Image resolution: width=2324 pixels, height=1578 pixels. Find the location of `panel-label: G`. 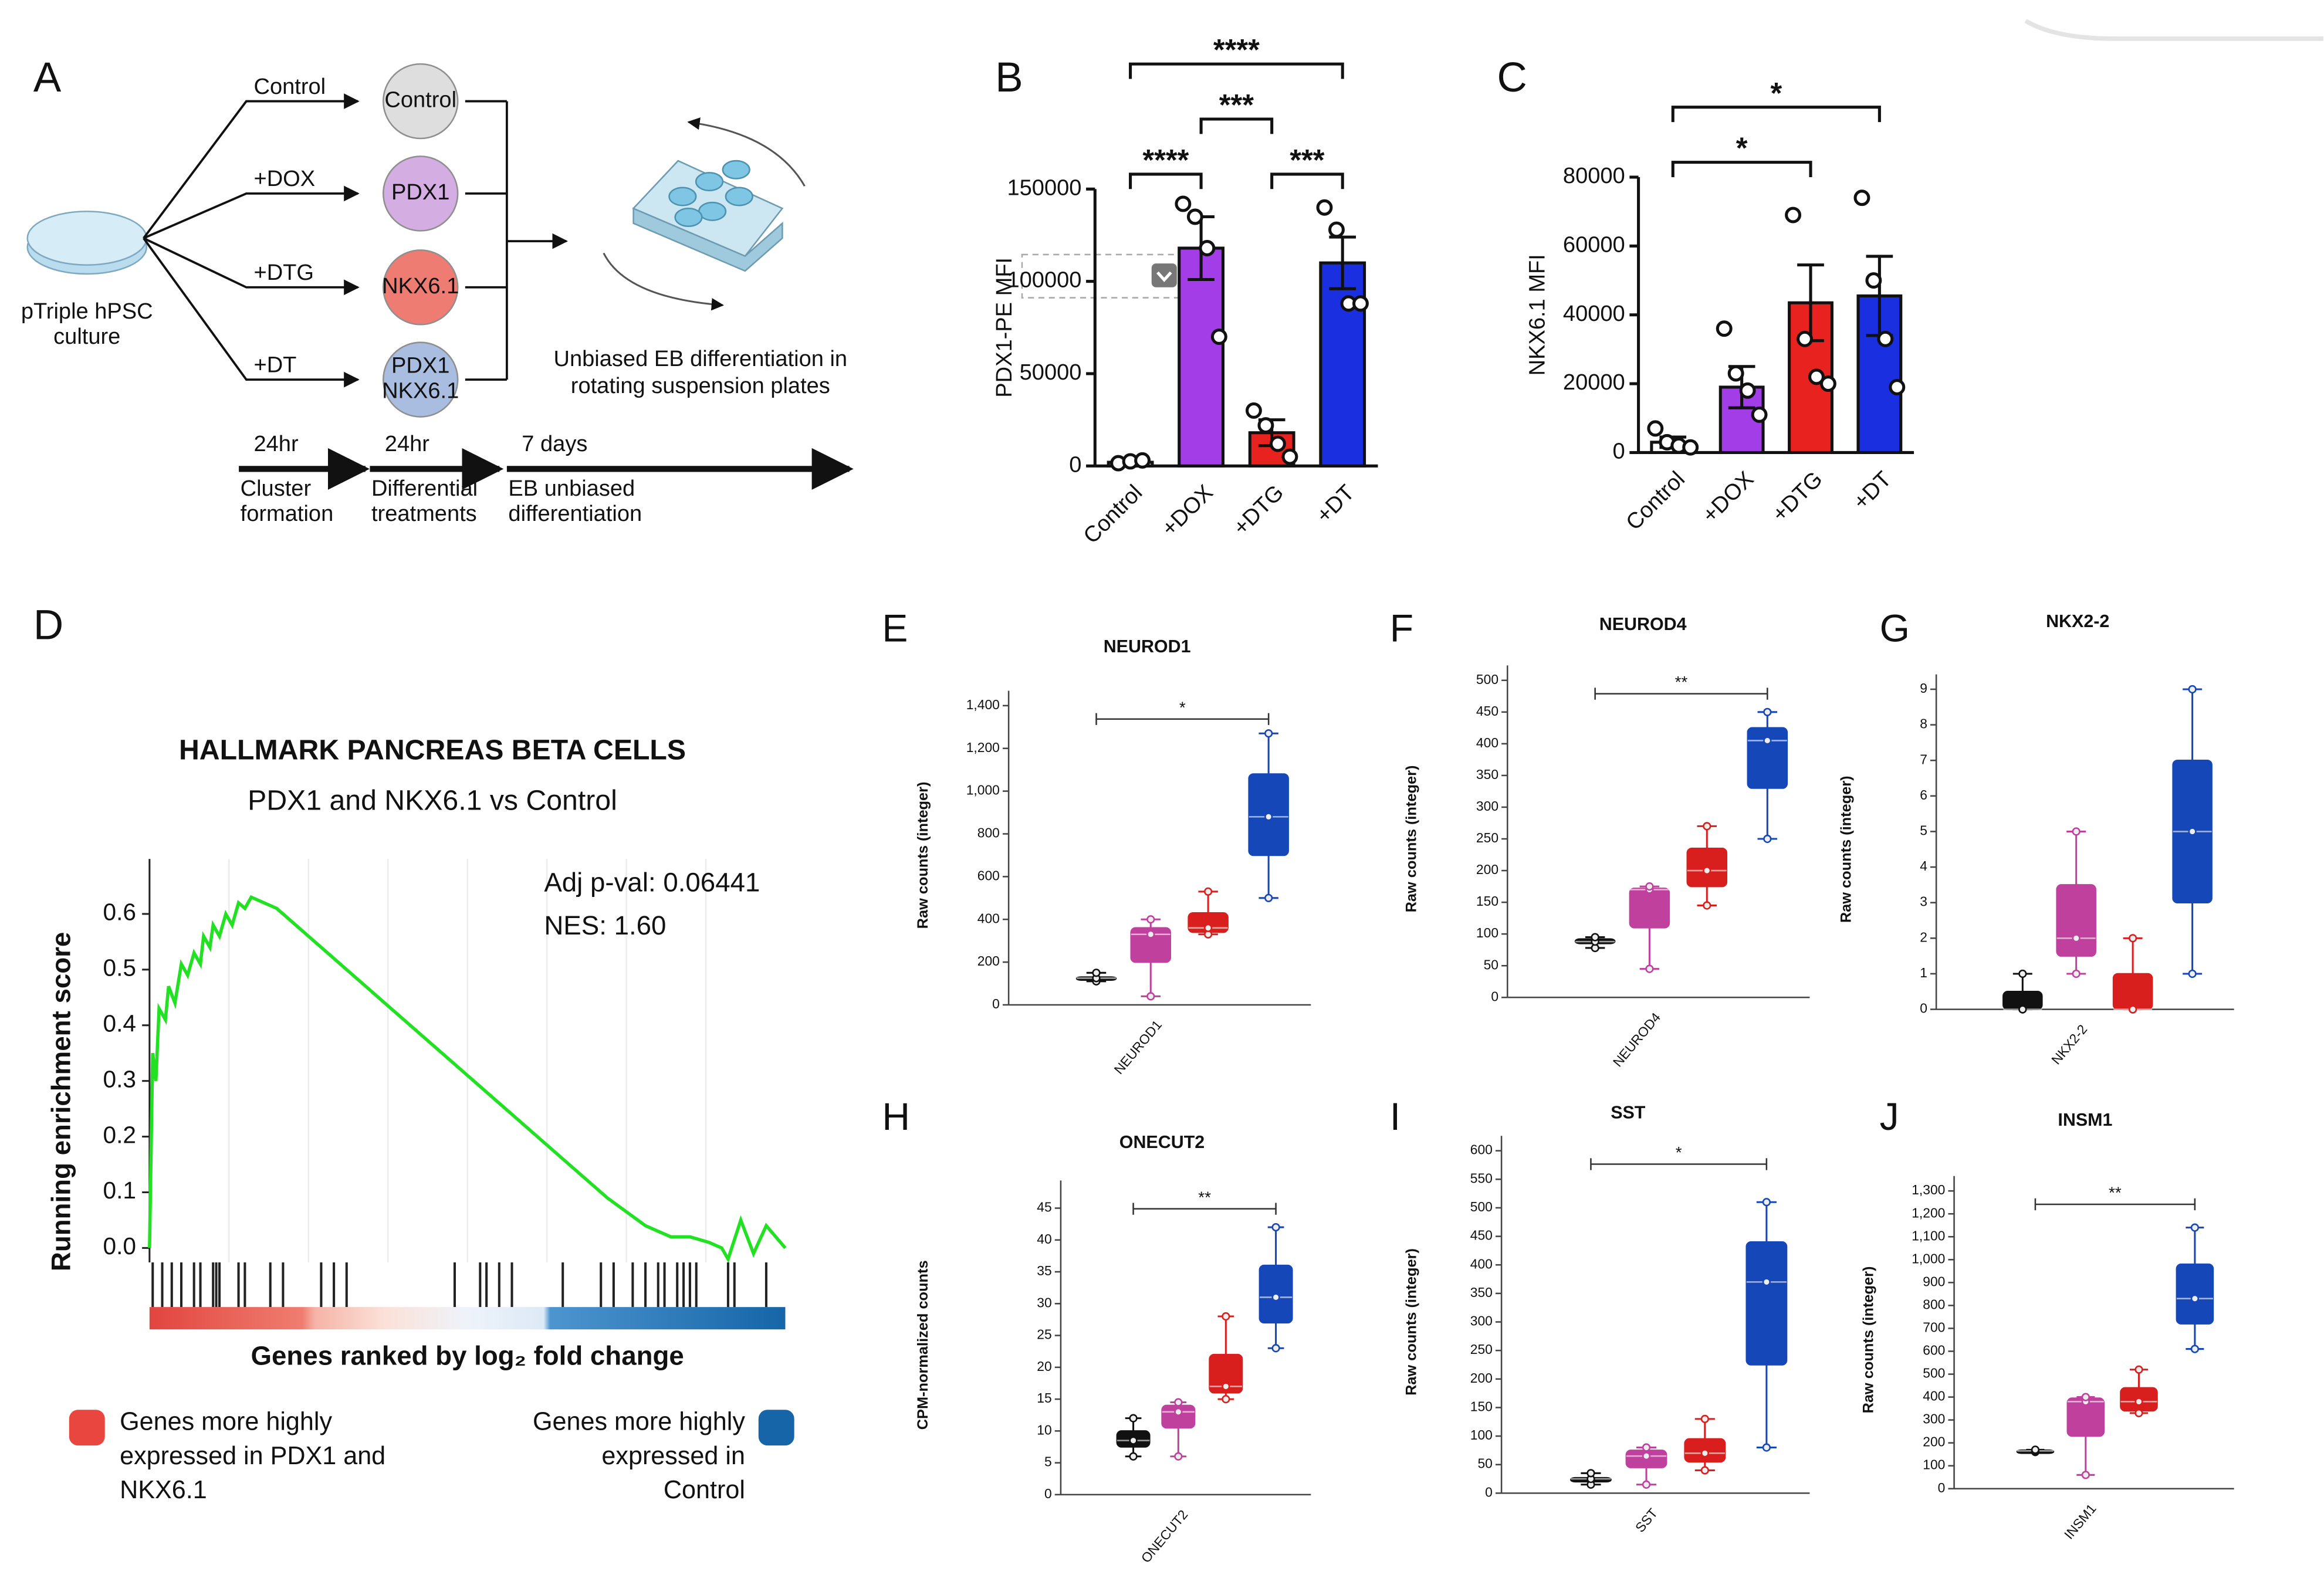

panel-label: G is located at coordinates (1895, 627).